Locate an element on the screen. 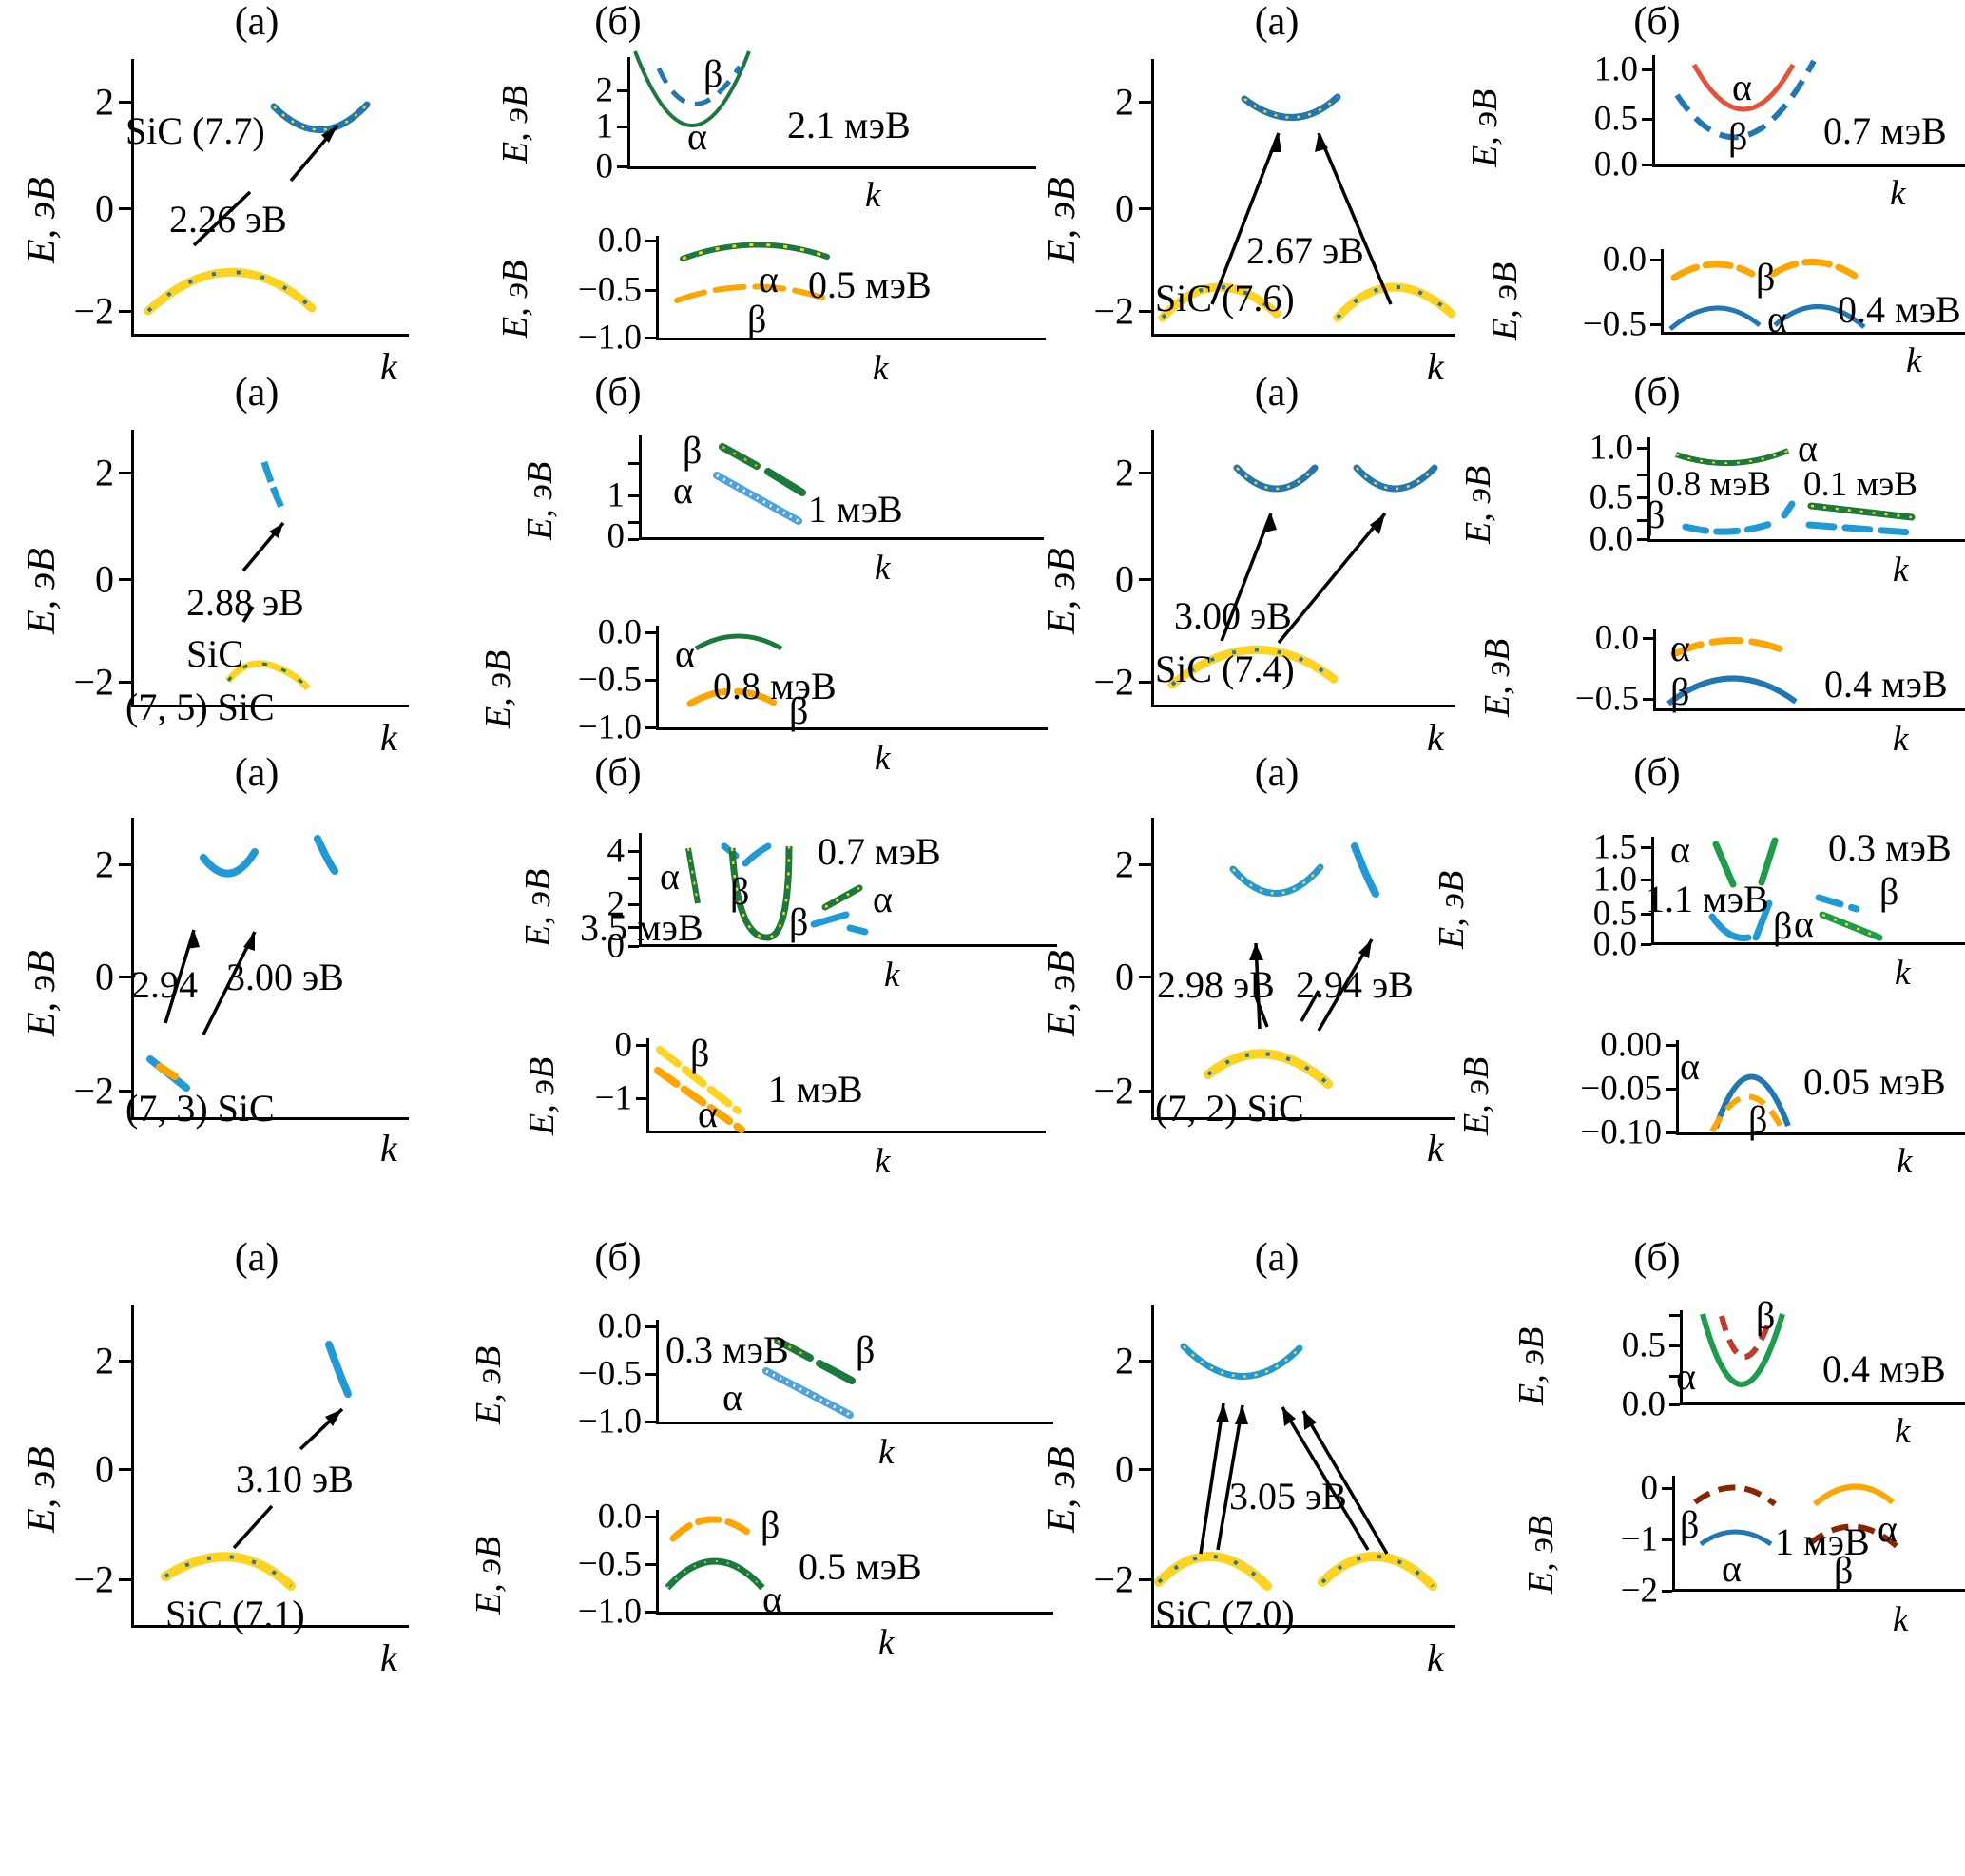 This screenshot has width=1965, height=1876. sub-bottom-chart-sic-7-2: 0.00 −0.05 −0.10 E, эВ k α β 0.05 мэВ is located at coordinates (1710, 1104).